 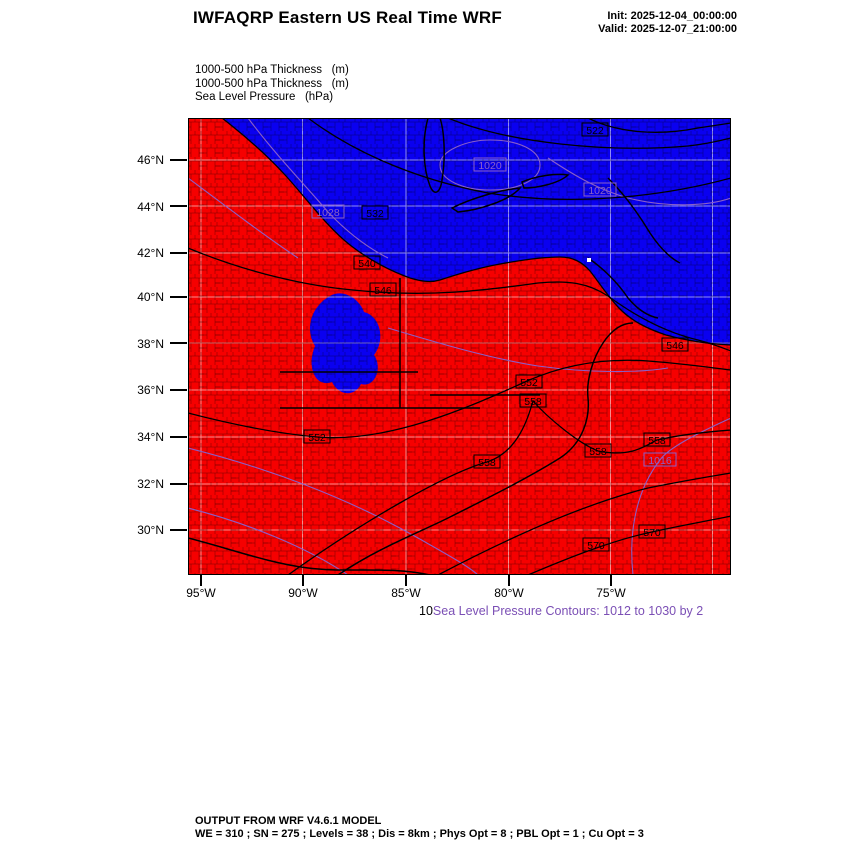 I want to click on lat-label-32n: 32°N, so click(x=150, y=484).